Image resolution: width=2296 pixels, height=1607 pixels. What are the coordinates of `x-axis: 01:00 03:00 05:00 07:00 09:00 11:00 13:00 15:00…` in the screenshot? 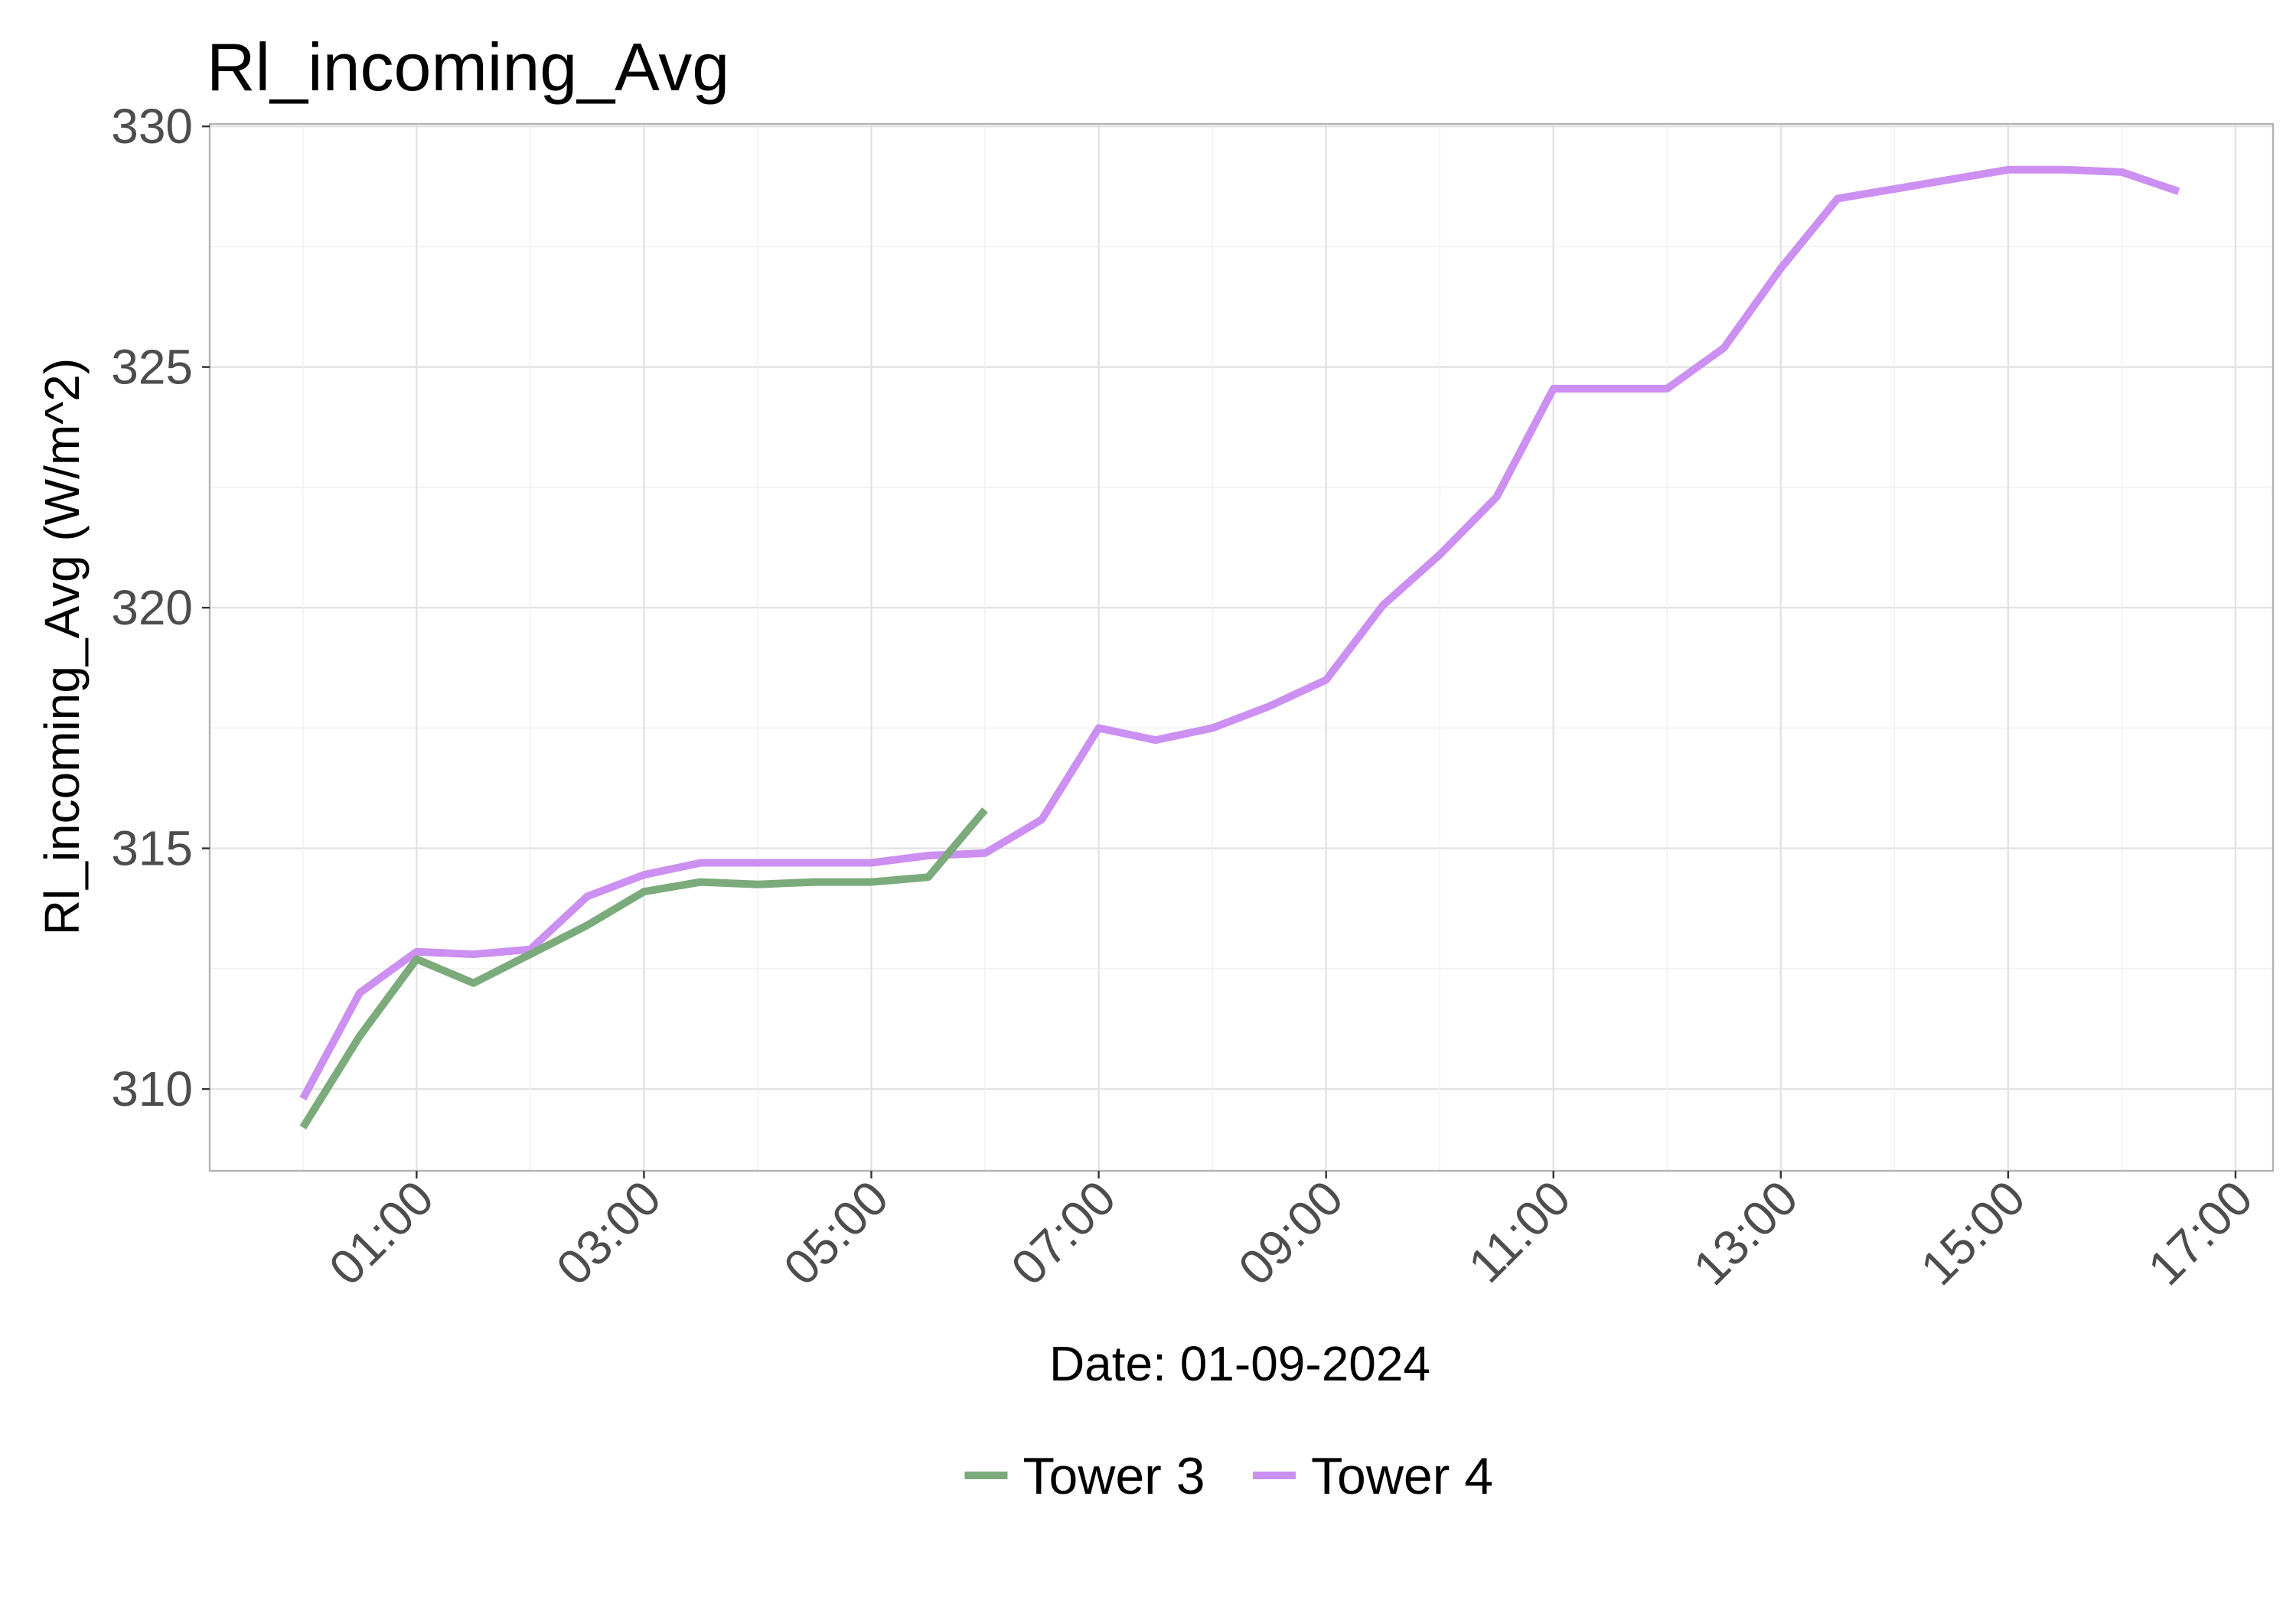 It's located at (1290, 1233).